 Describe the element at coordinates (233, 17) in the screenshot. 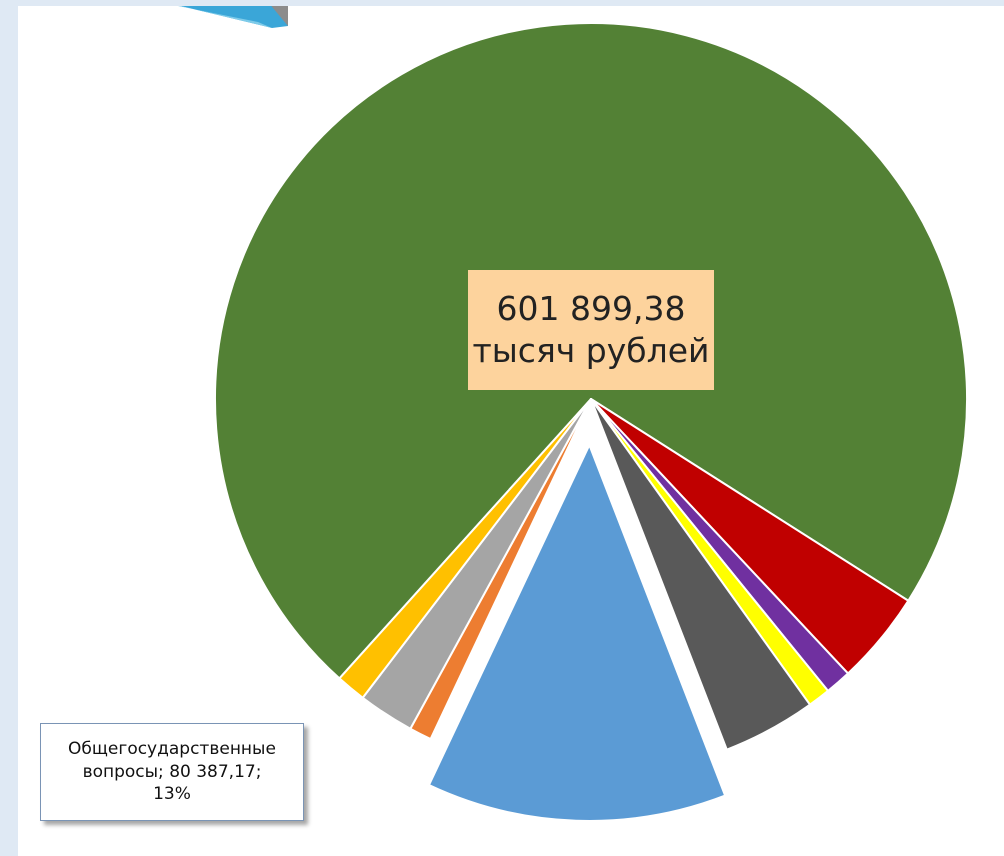

I see `corner-decoration` at that location.